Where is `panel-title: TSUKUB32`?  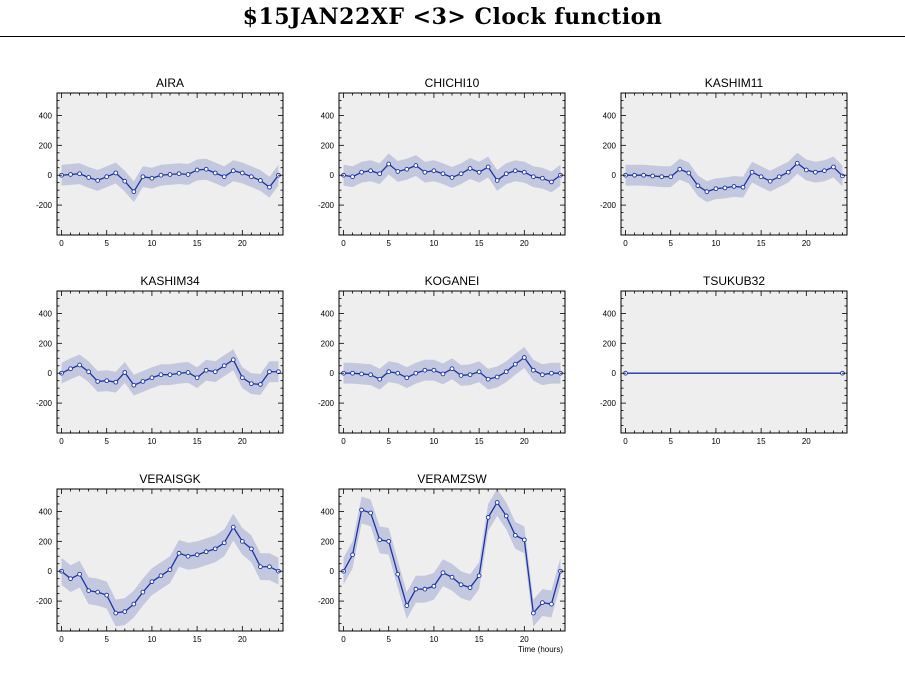 panel-title: TSUKUB32 is located at coordinates (734, 281).